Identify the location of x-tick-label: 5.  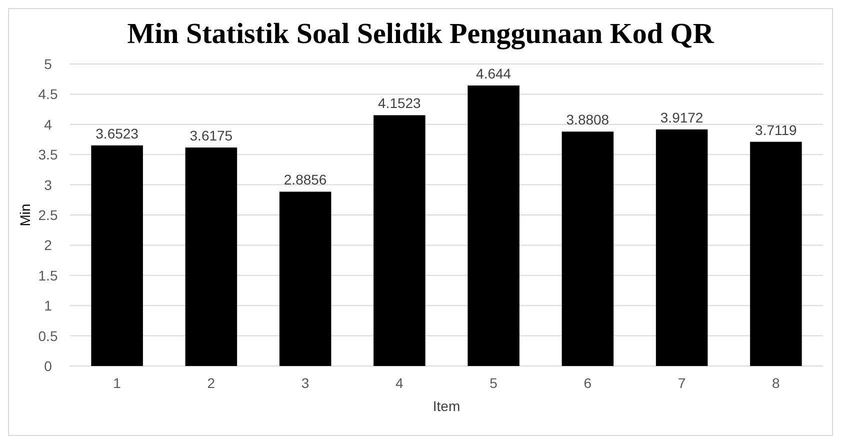
(494, 383).